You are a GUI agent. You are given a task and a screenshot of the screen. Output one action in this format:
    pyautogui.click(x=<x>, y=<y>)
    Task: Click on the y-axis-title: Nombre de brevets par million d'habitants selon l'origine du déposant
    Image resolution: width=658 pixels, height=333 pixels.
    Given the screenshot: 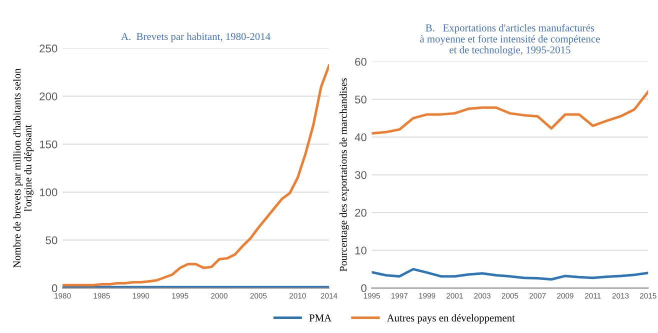 What is the action you would take?
    pyautogui.click(x=23, y=168)
    